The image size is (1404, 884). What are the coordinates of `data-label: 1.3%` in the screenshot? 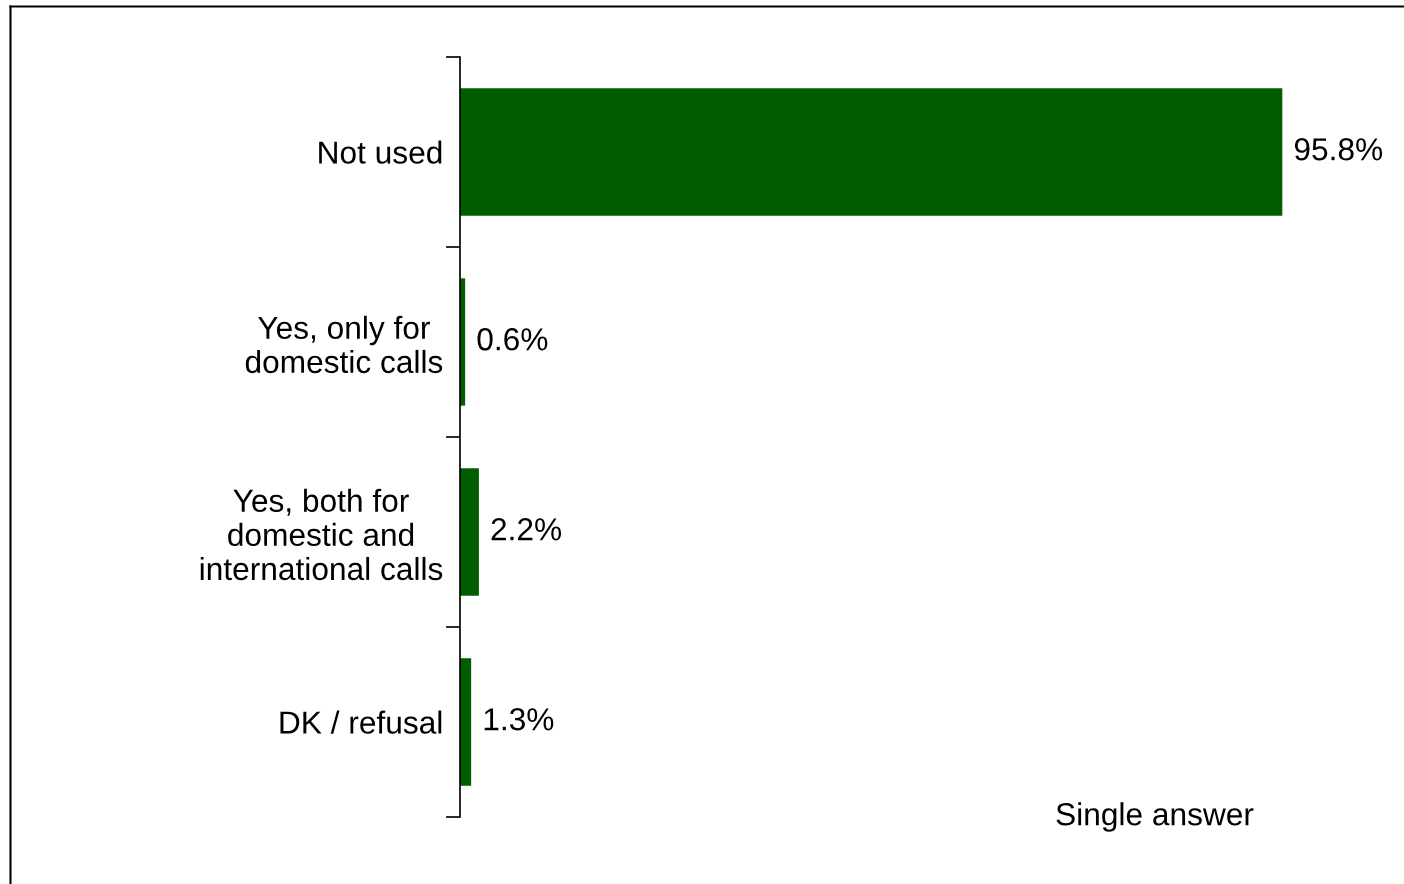 It's located at (519, 719).